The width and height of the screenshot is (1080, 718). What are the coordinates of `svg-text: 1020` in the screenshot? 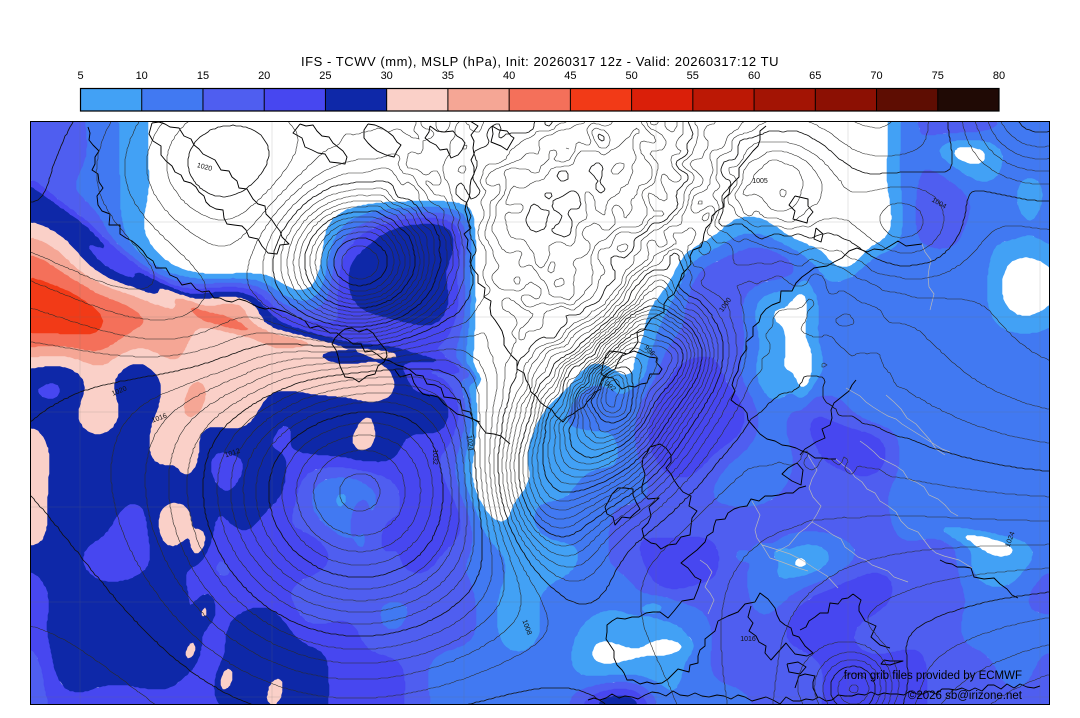 It's located at (204, 167).